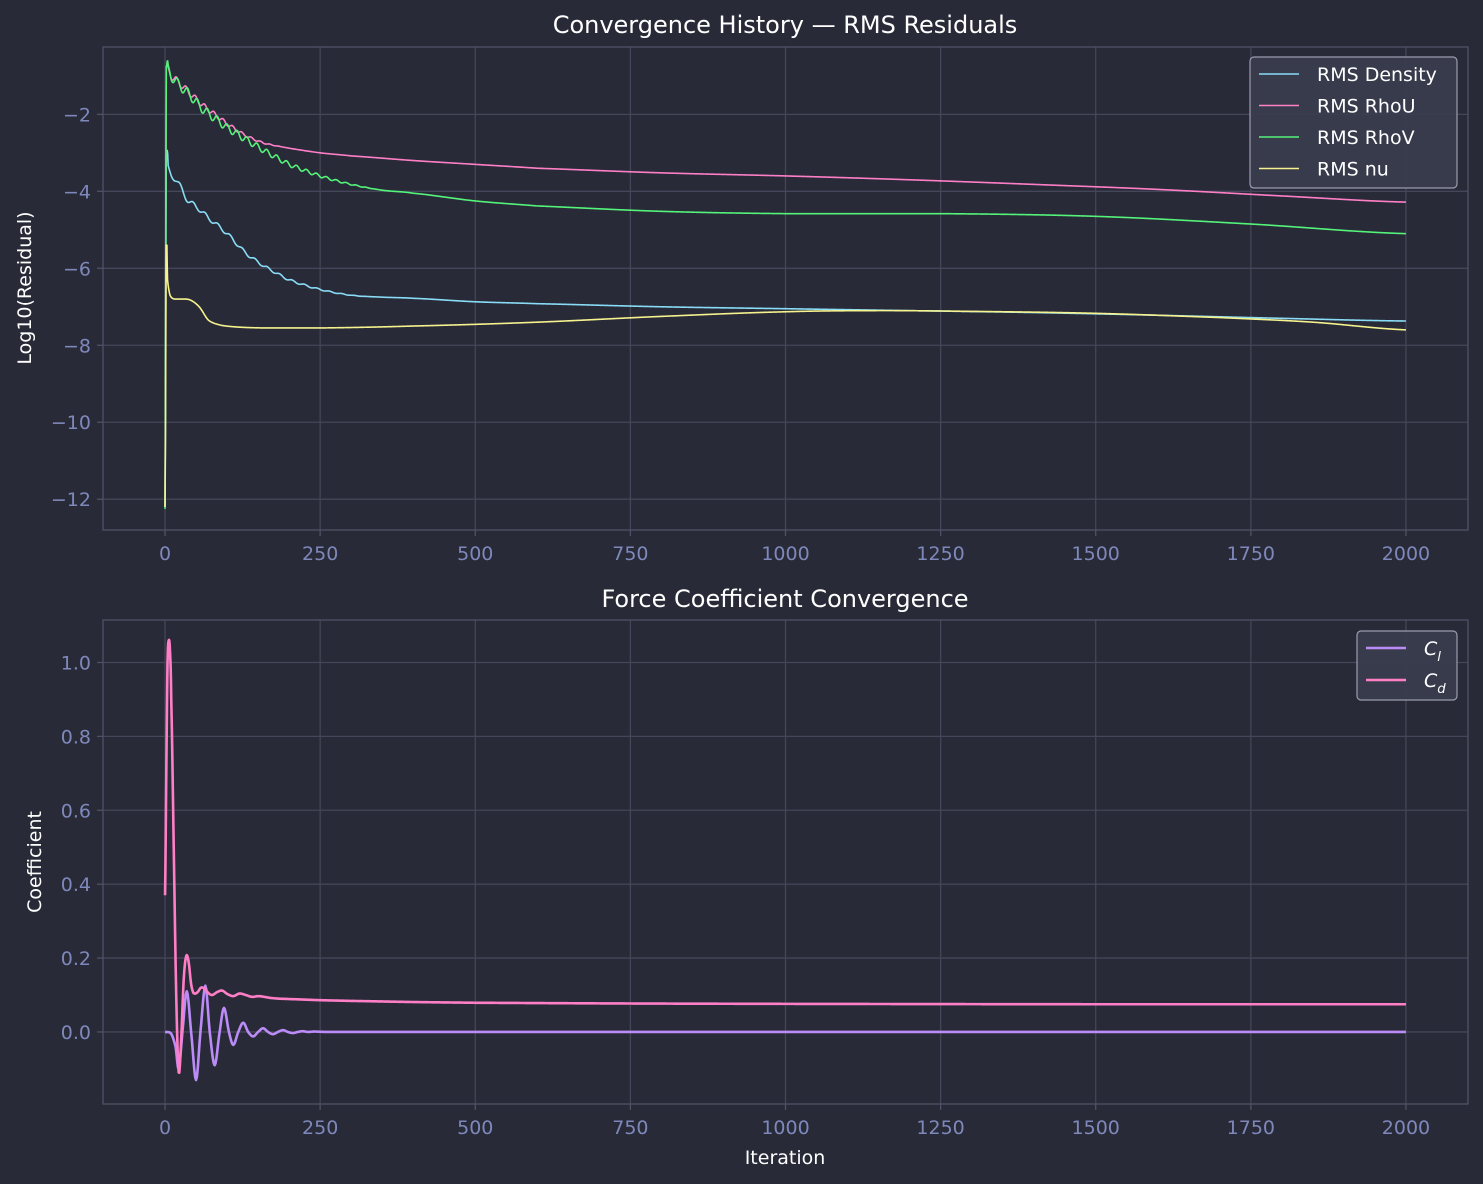 Image resolution: width=1483 pixels, height=1184 pixels. Describe the element at coordinates (77, 346) in the screenshot. I see `y-tick-label: −8` at that location.